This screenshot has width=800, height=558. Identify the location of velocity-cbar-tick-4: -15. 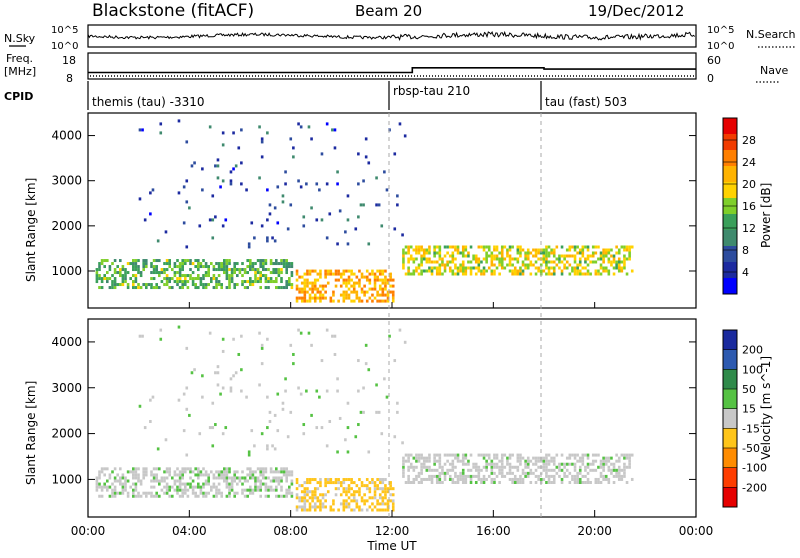
(751, 428).